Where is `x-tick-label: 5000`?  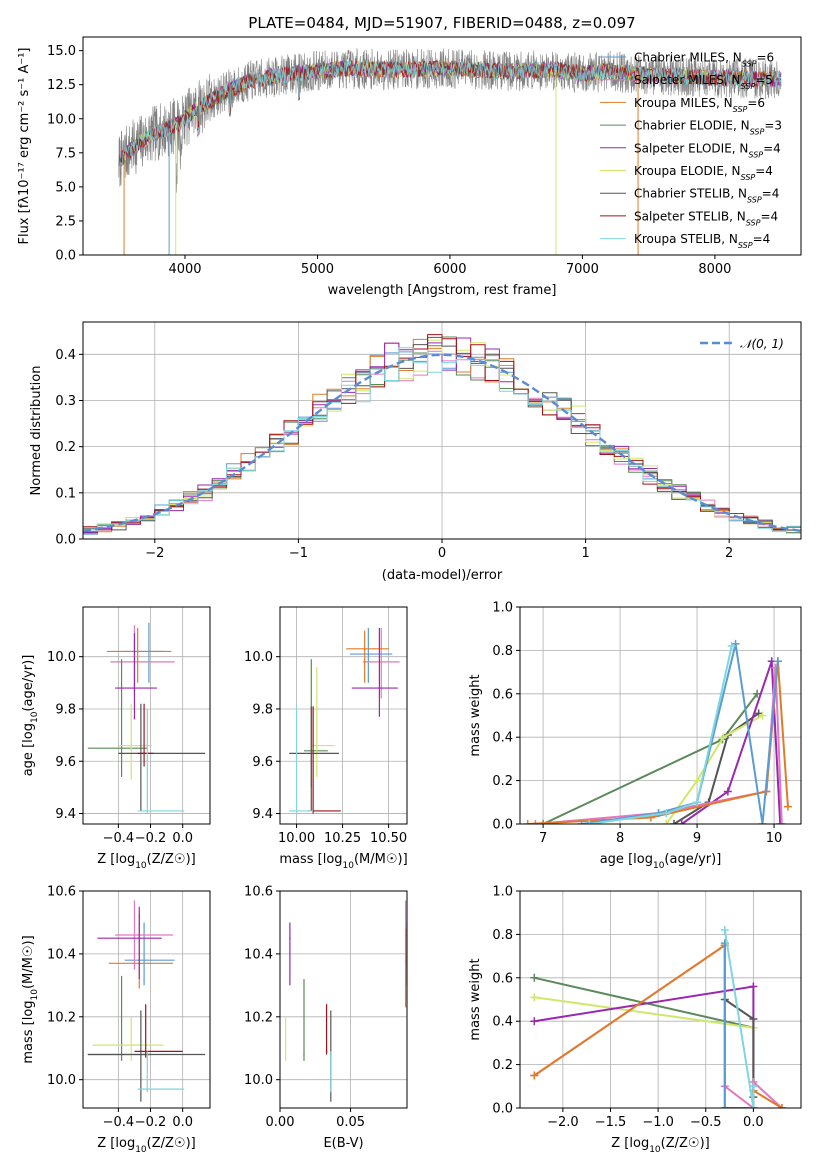
x-tick-label: 5000 is located at coordinates (317, 269).